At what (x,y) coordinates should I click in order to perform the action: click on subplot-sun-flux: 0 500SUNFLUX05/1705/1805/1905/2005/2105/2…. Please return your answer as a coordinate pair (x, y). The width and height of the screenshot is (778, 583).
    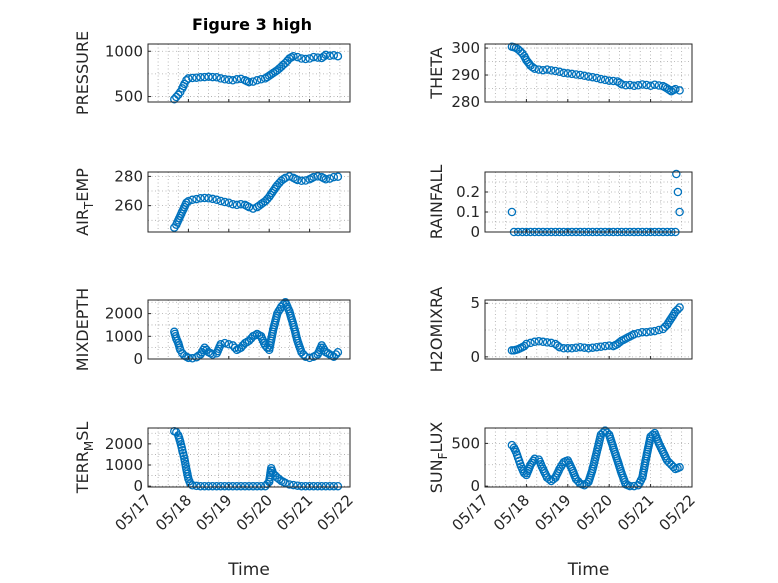
    Looking at the image, I should click on (563, 501).